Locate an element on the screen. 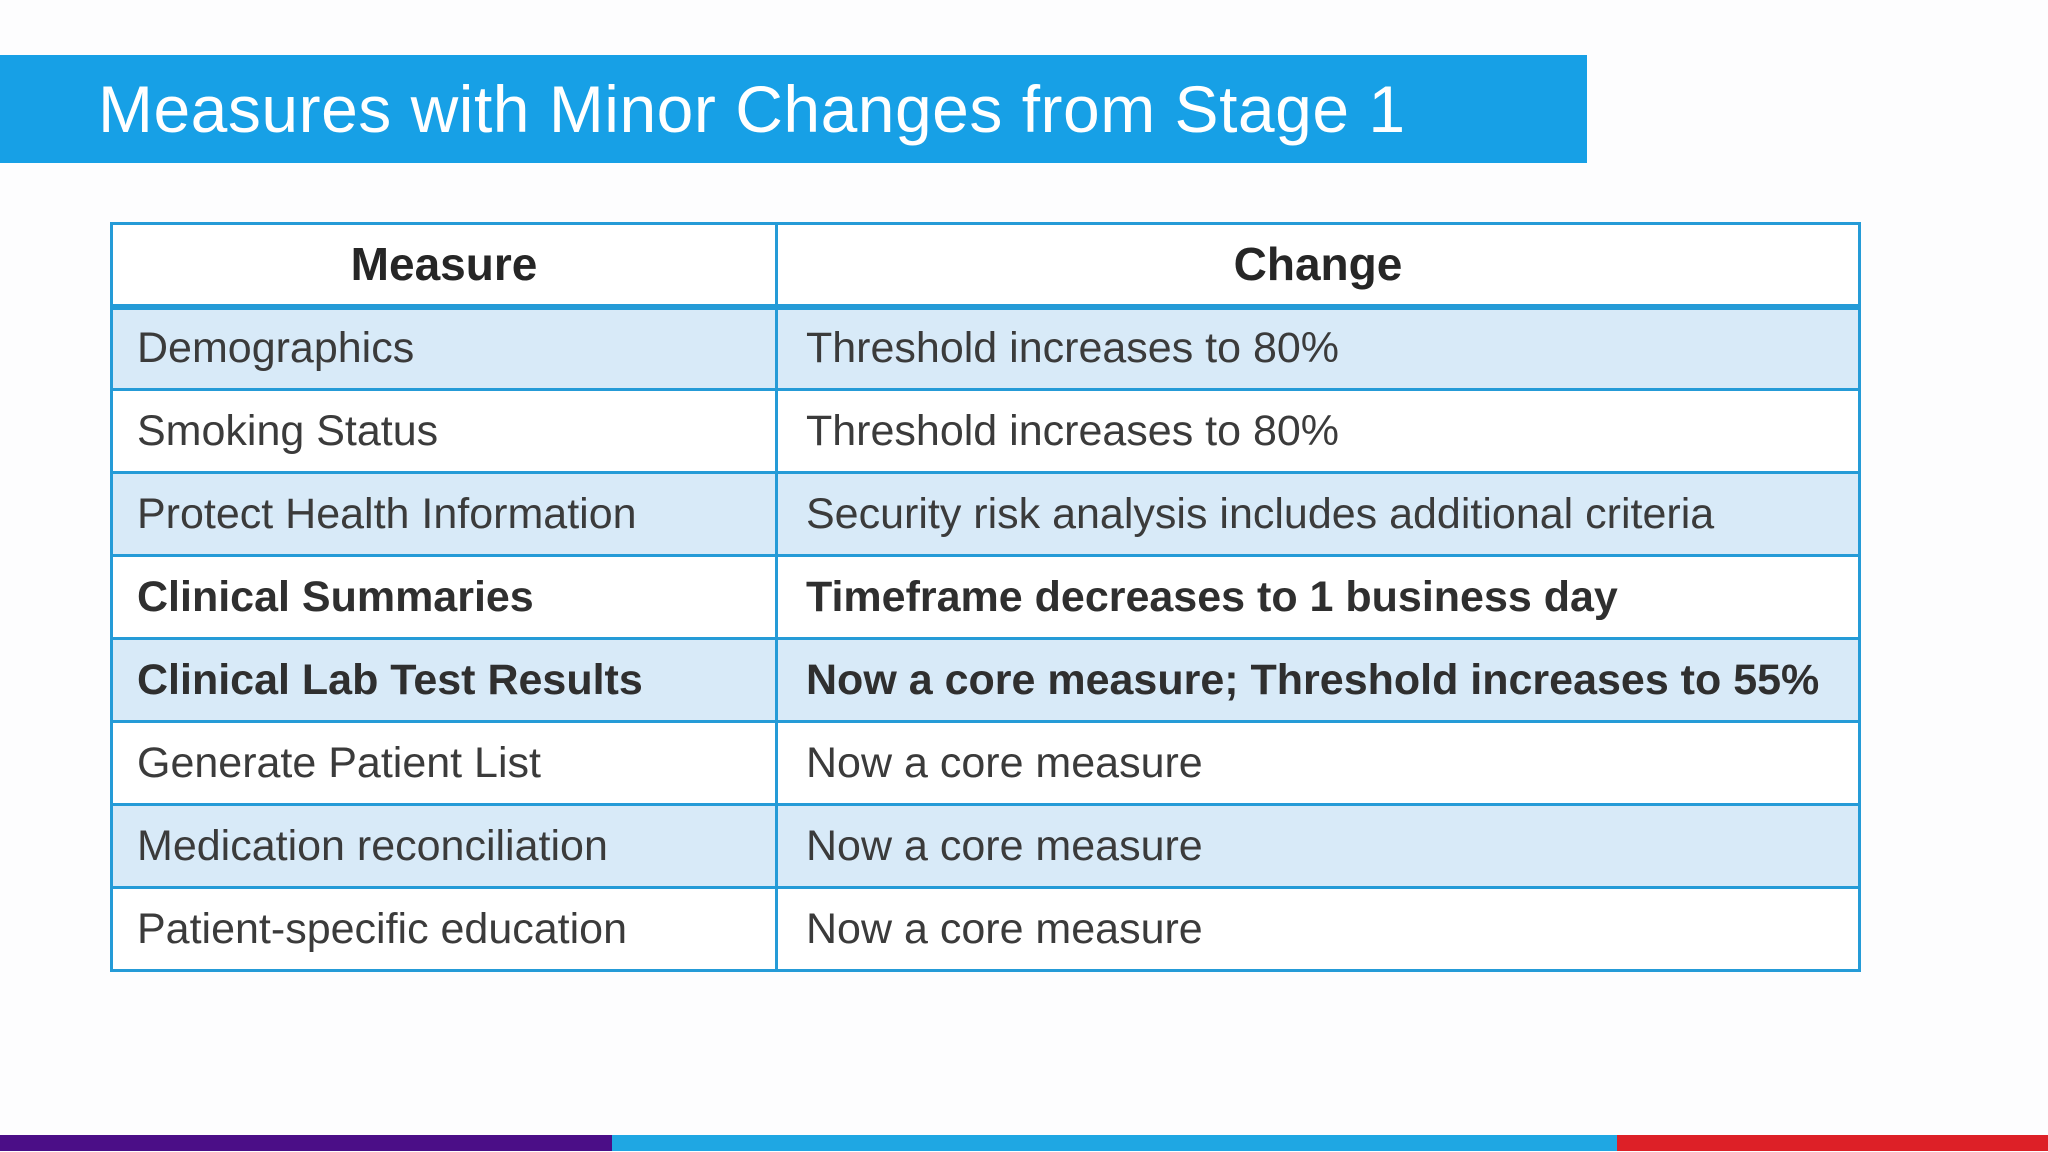 This screenshot has height=1152, width=2048. table-header-row: Measure Change is located at coordinates (985, 266).